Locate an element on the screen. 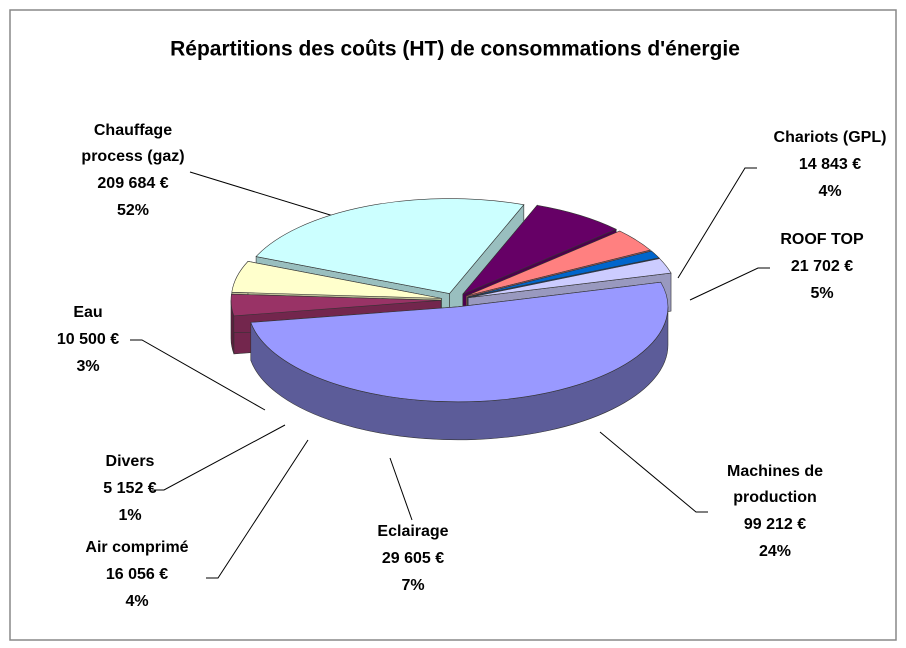  slice-label: Chariots (GPL) 14 843 € 4% is located at coordinates (825, 165).